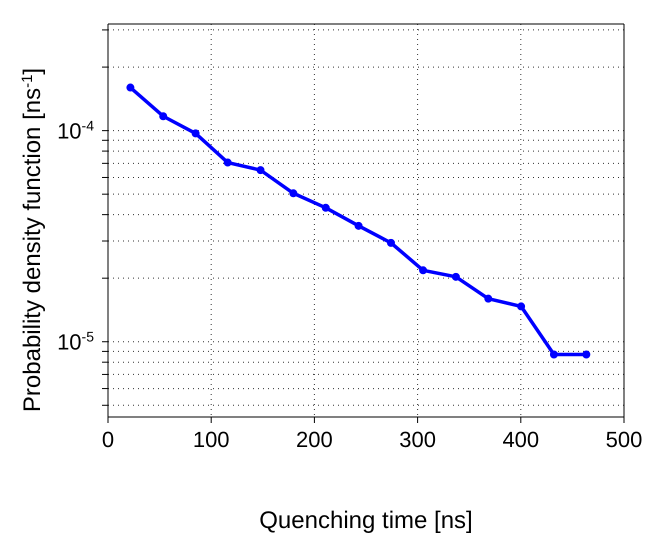  I want to click on x-tick-label: 200, so click(314, 439).